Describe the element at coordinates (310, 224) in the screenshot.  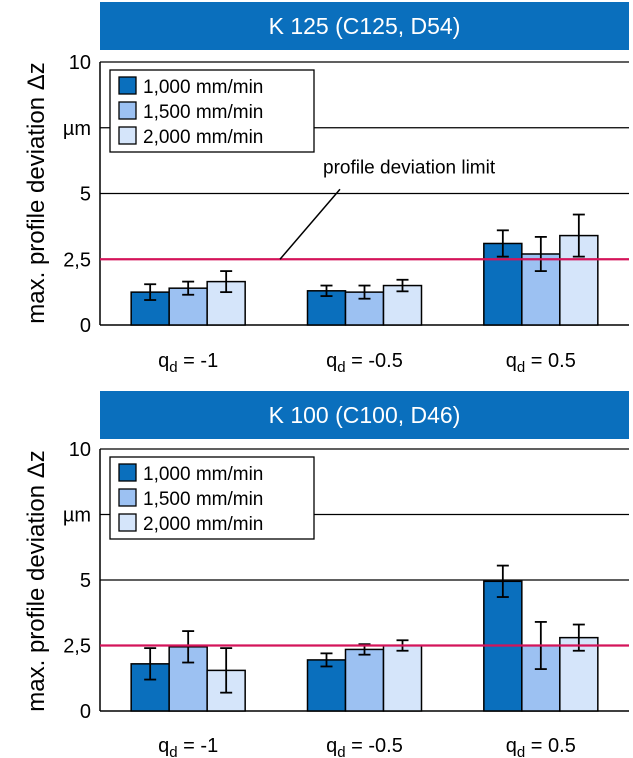
I see `annotation-leader-line` at that location.